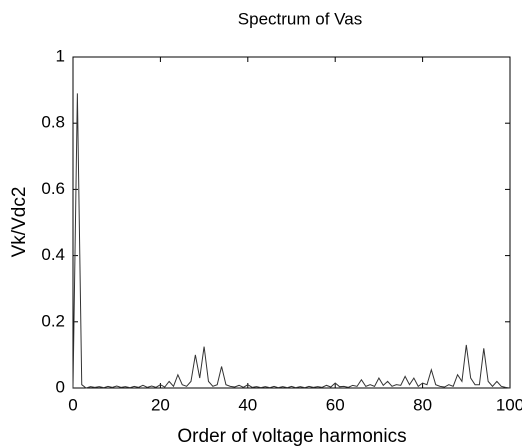 The height and width of the screenshot is (448, 522). Describe the element at coordinates (422, 404) in the screenshot. I see `x-tick-label: 80` at that location.